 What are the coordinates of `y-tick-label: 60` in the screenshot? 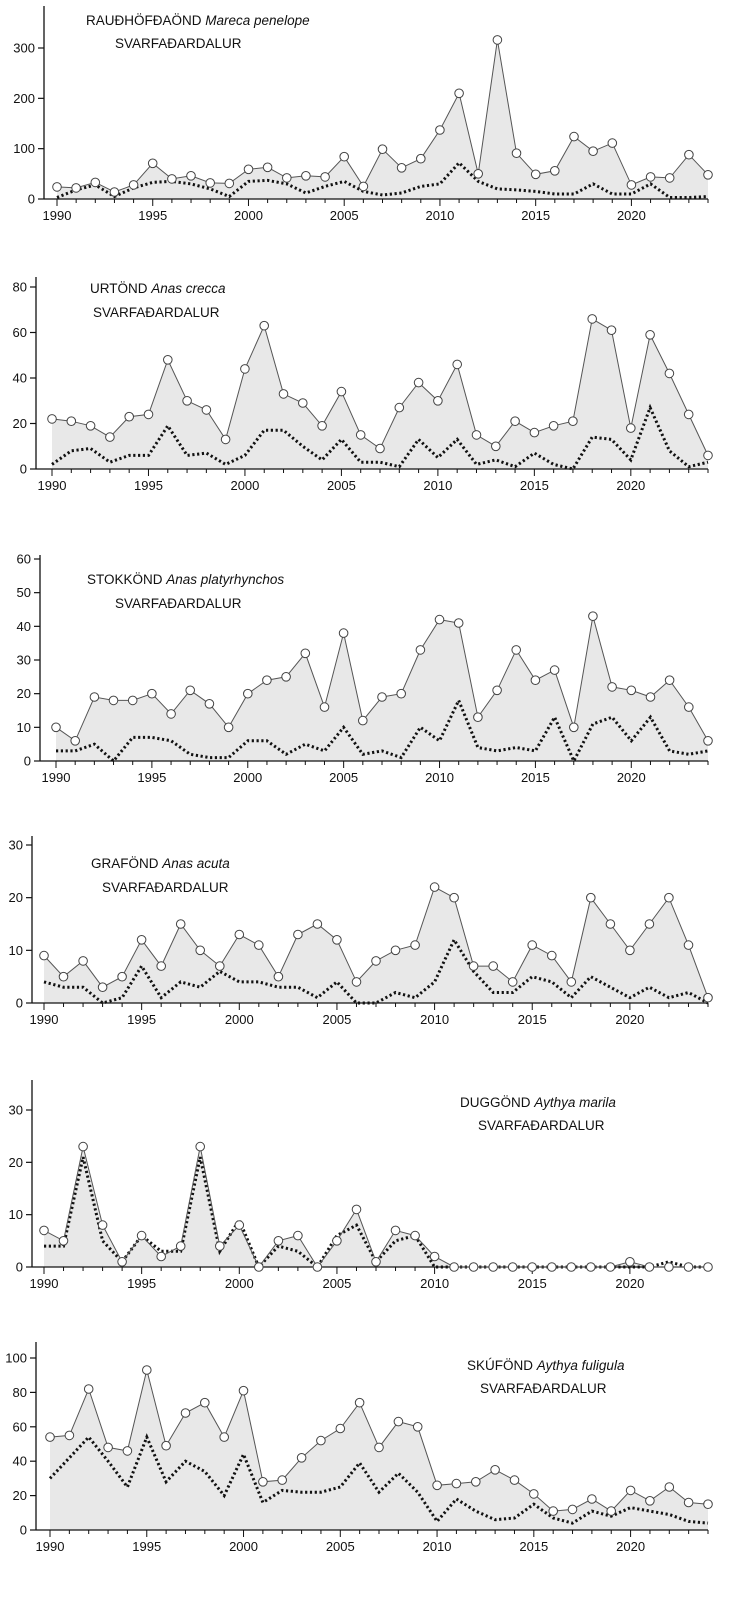 It's located at (20, 332).